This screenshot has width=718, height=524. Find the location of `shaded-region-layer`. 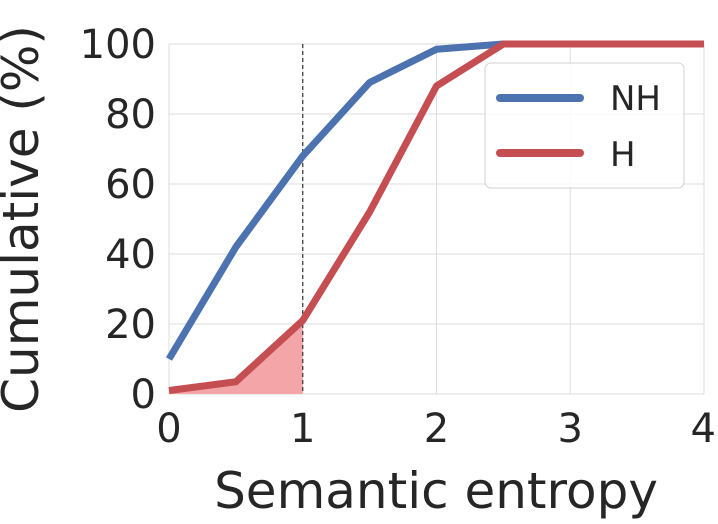

shaded-region-layer is located at coordinates (236, 357).